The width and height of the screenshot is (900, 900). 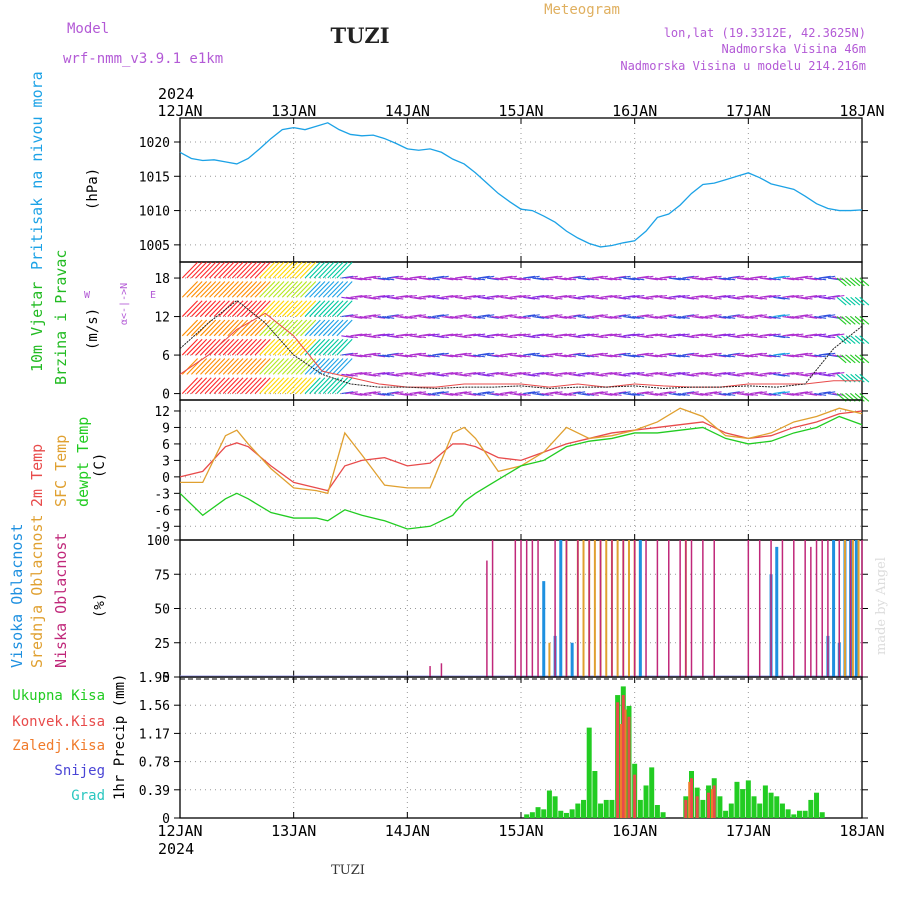 I want to click on day-label-bottom: 18JAN, so click(x=861, y=831).